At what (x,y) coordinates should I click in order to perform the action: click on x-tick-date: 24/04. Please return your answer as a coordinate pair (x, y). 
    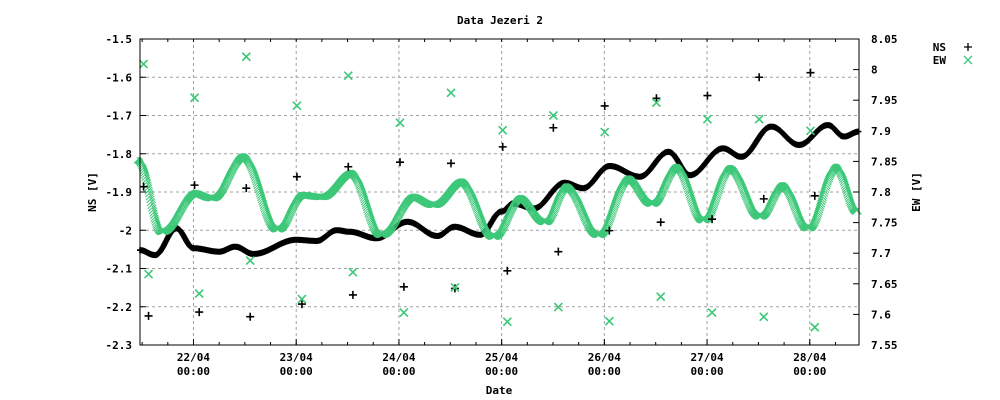
    Looking at the image, I should click on (398, 357).